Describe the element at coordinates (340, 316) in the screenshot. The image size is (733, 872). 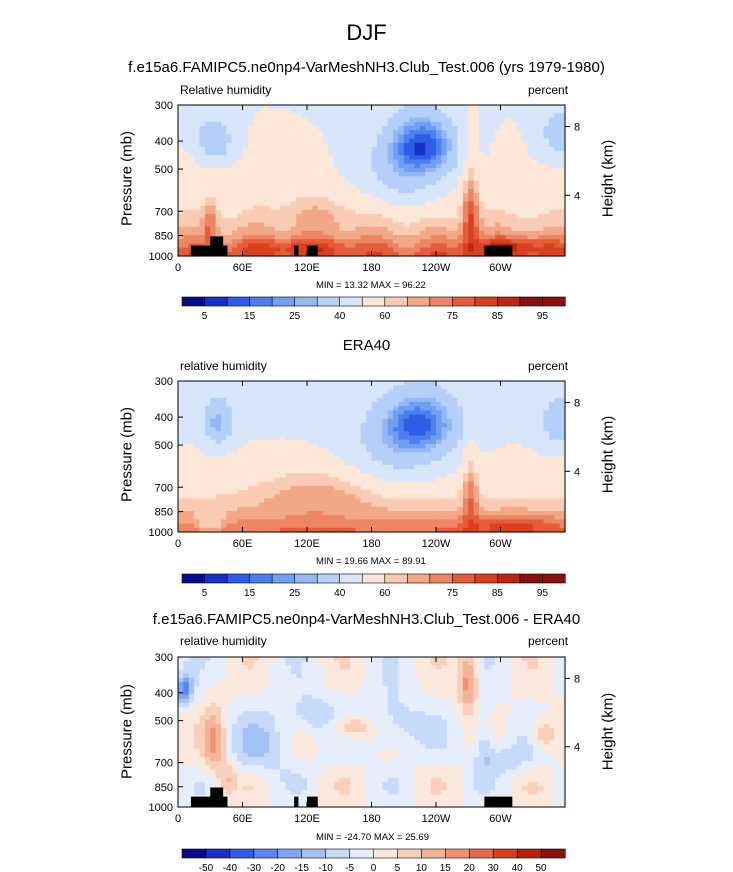
I see `colorbar-tick-label: 40` at that location.